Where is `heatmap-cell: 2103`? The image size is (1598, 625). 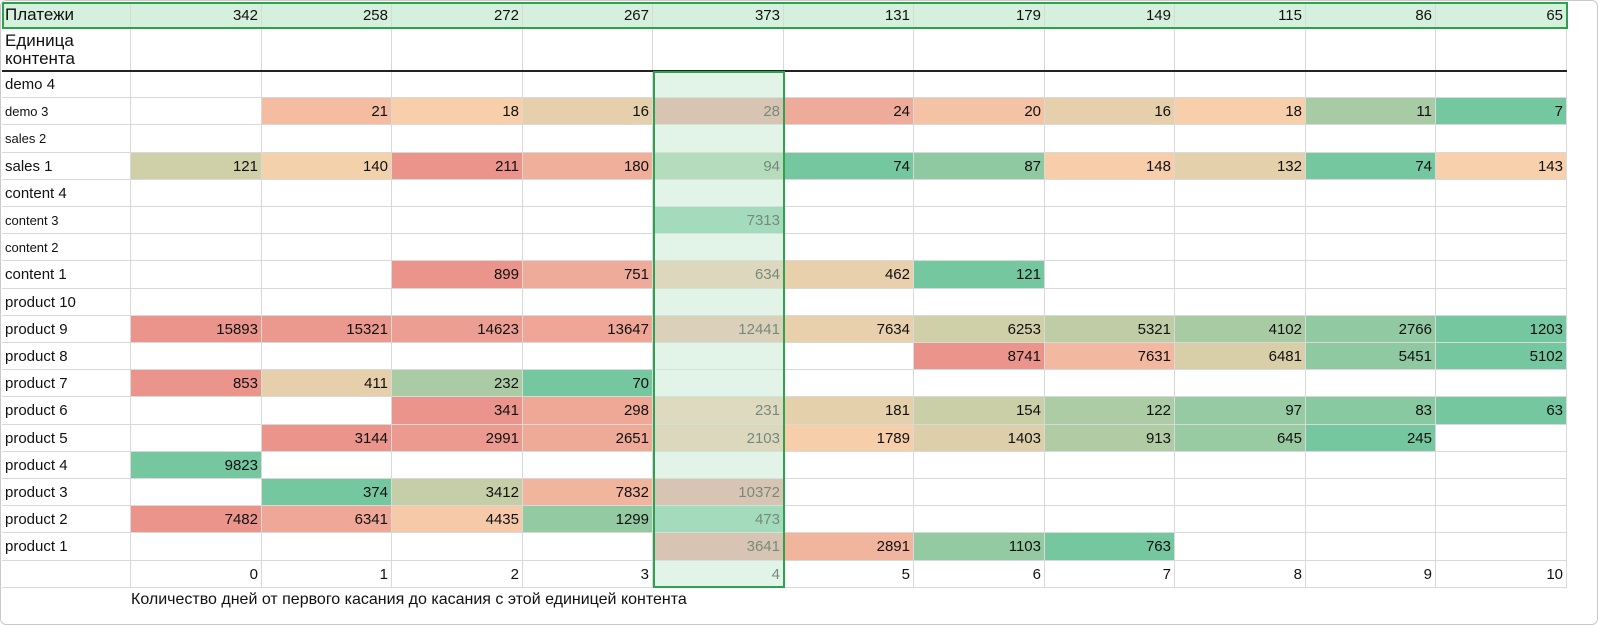
heatmap-cell: 2103 is located at coordinates (718, 438).